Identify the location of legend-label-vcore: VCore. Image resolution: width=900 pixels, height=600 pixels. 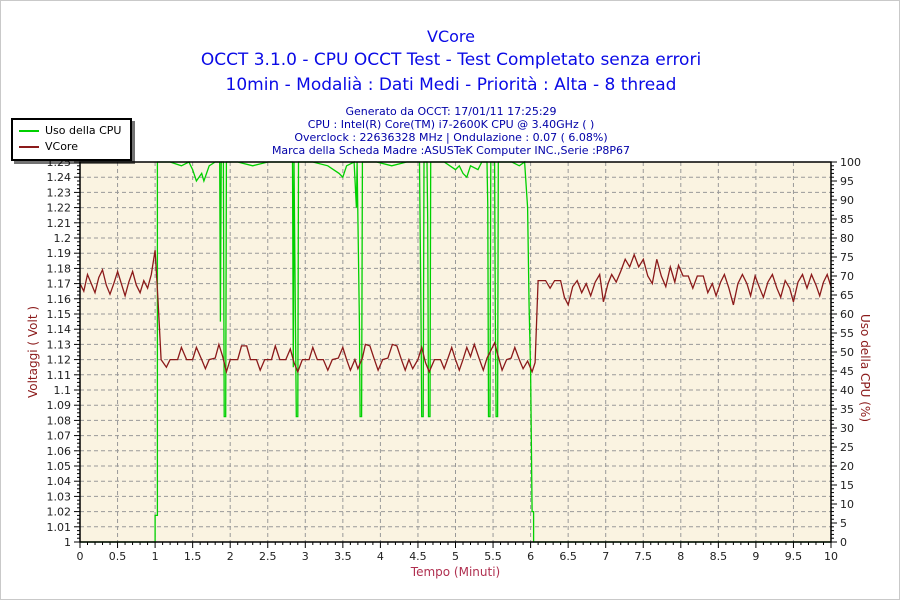
(61, 146).